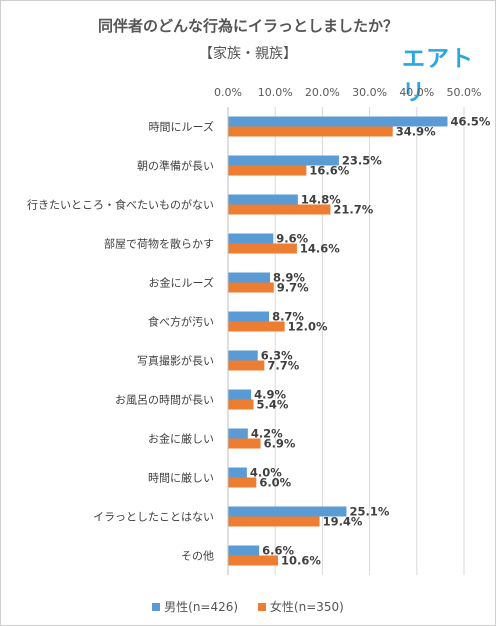  Describe the element at coordinates (228, 92) in the screenshot. I see `x-tick-label: 0.0%` at that location.